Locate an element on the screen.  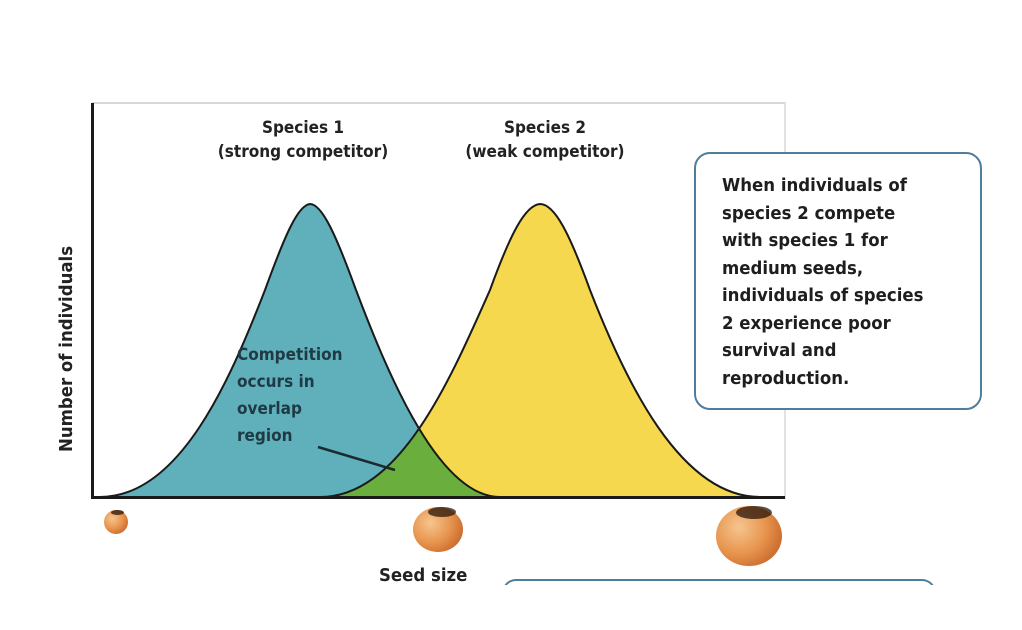
seed-small-icon is located at coordinates (116, 522).